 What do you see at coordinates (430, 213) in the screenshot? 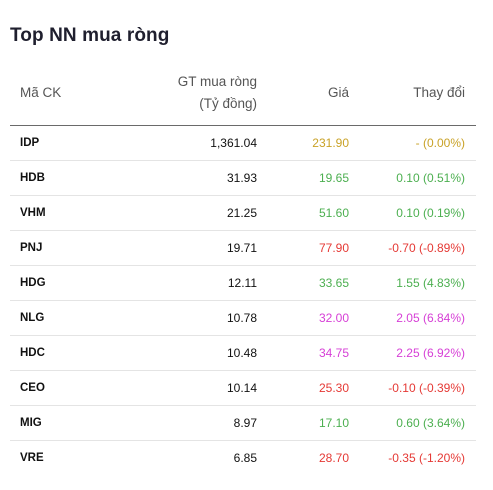
I see `price-change: 0.10 (0.19%)` at bounding box center [430, 213].